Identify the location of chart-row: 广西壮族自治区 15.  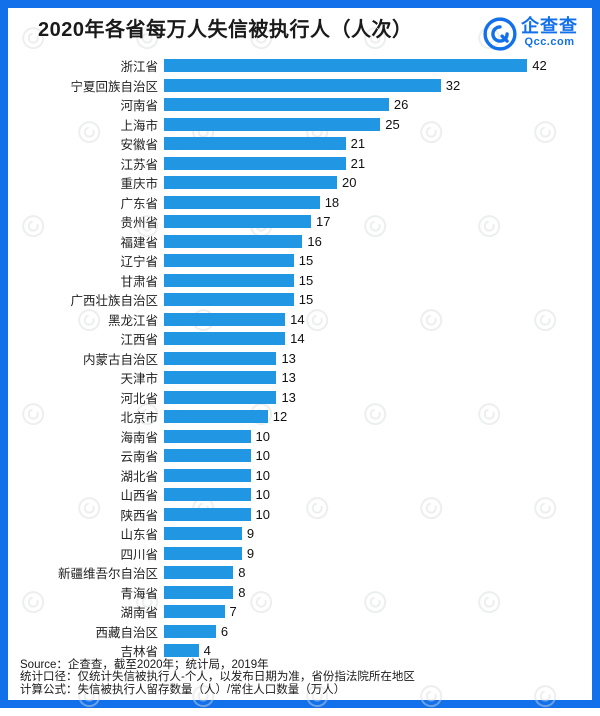
(300, 300).